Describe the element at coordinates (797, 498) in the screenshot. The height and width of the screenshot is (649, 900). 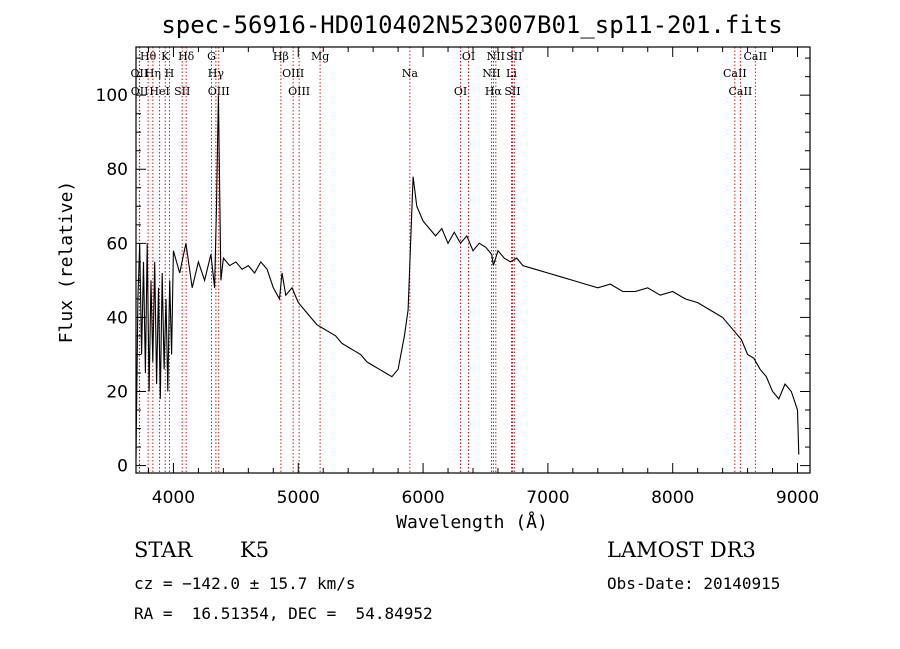
I see `x-tick-label: 9000` at that location.